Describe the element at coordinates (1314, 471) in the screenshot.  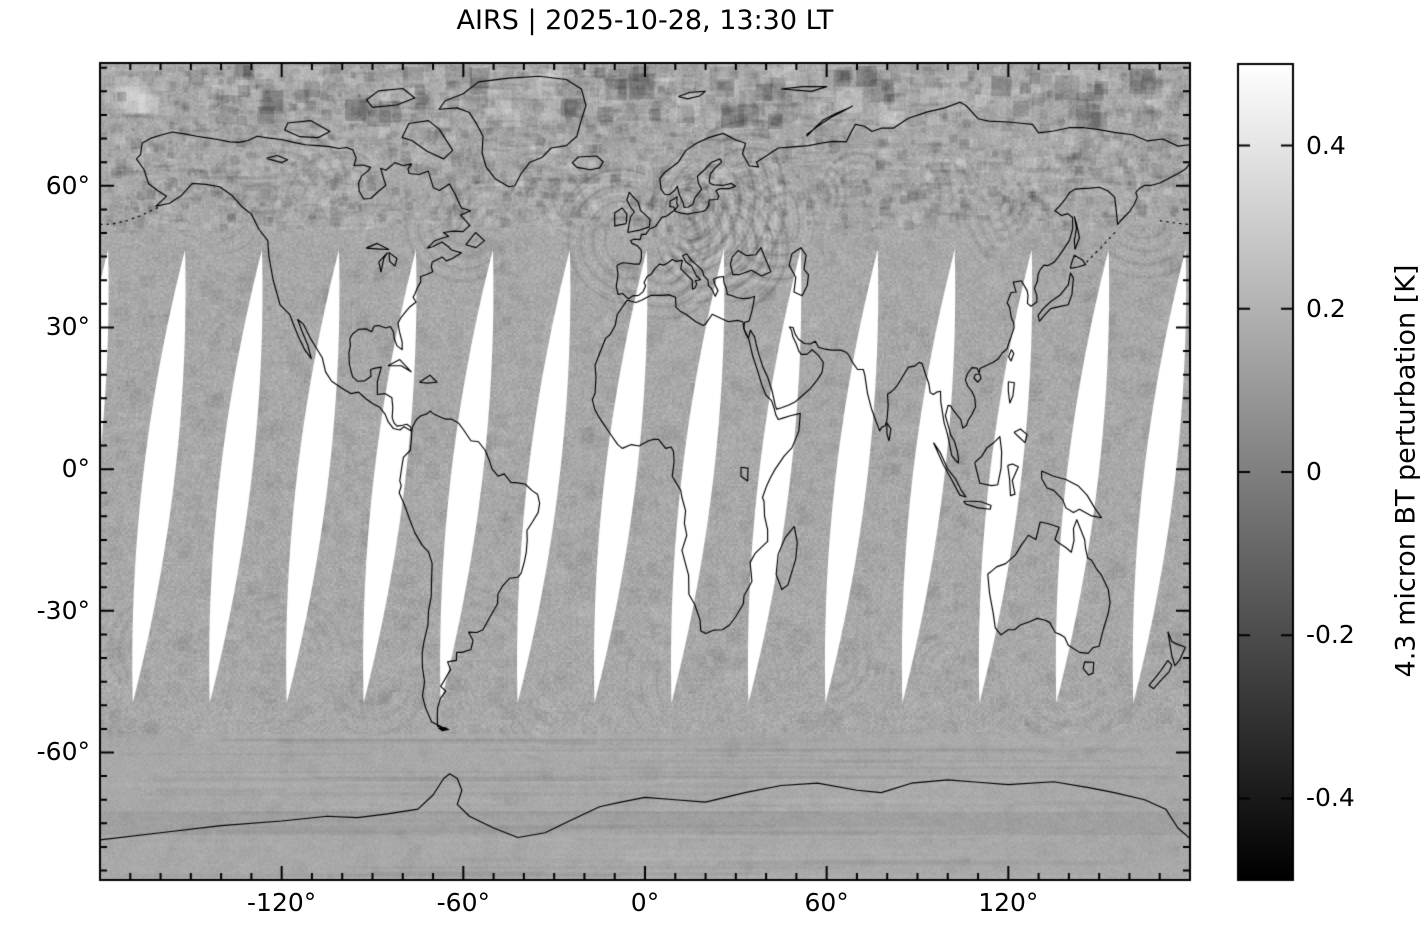
I see `colorbar-tick-label: 0` at that location.